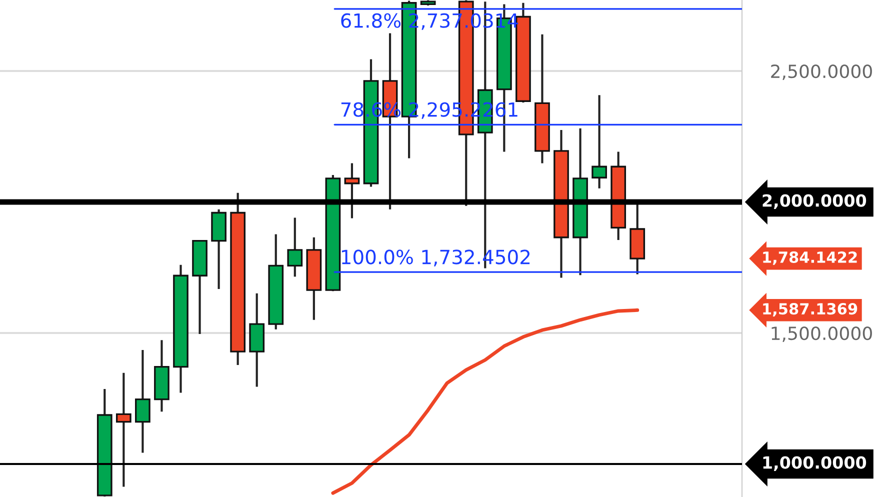 The image size is (885, 497). What do you see at coordinates (814, 463) in the screenshot?
I see `ref-line-label: 1,000.0000` at bounding box center [814, 463].